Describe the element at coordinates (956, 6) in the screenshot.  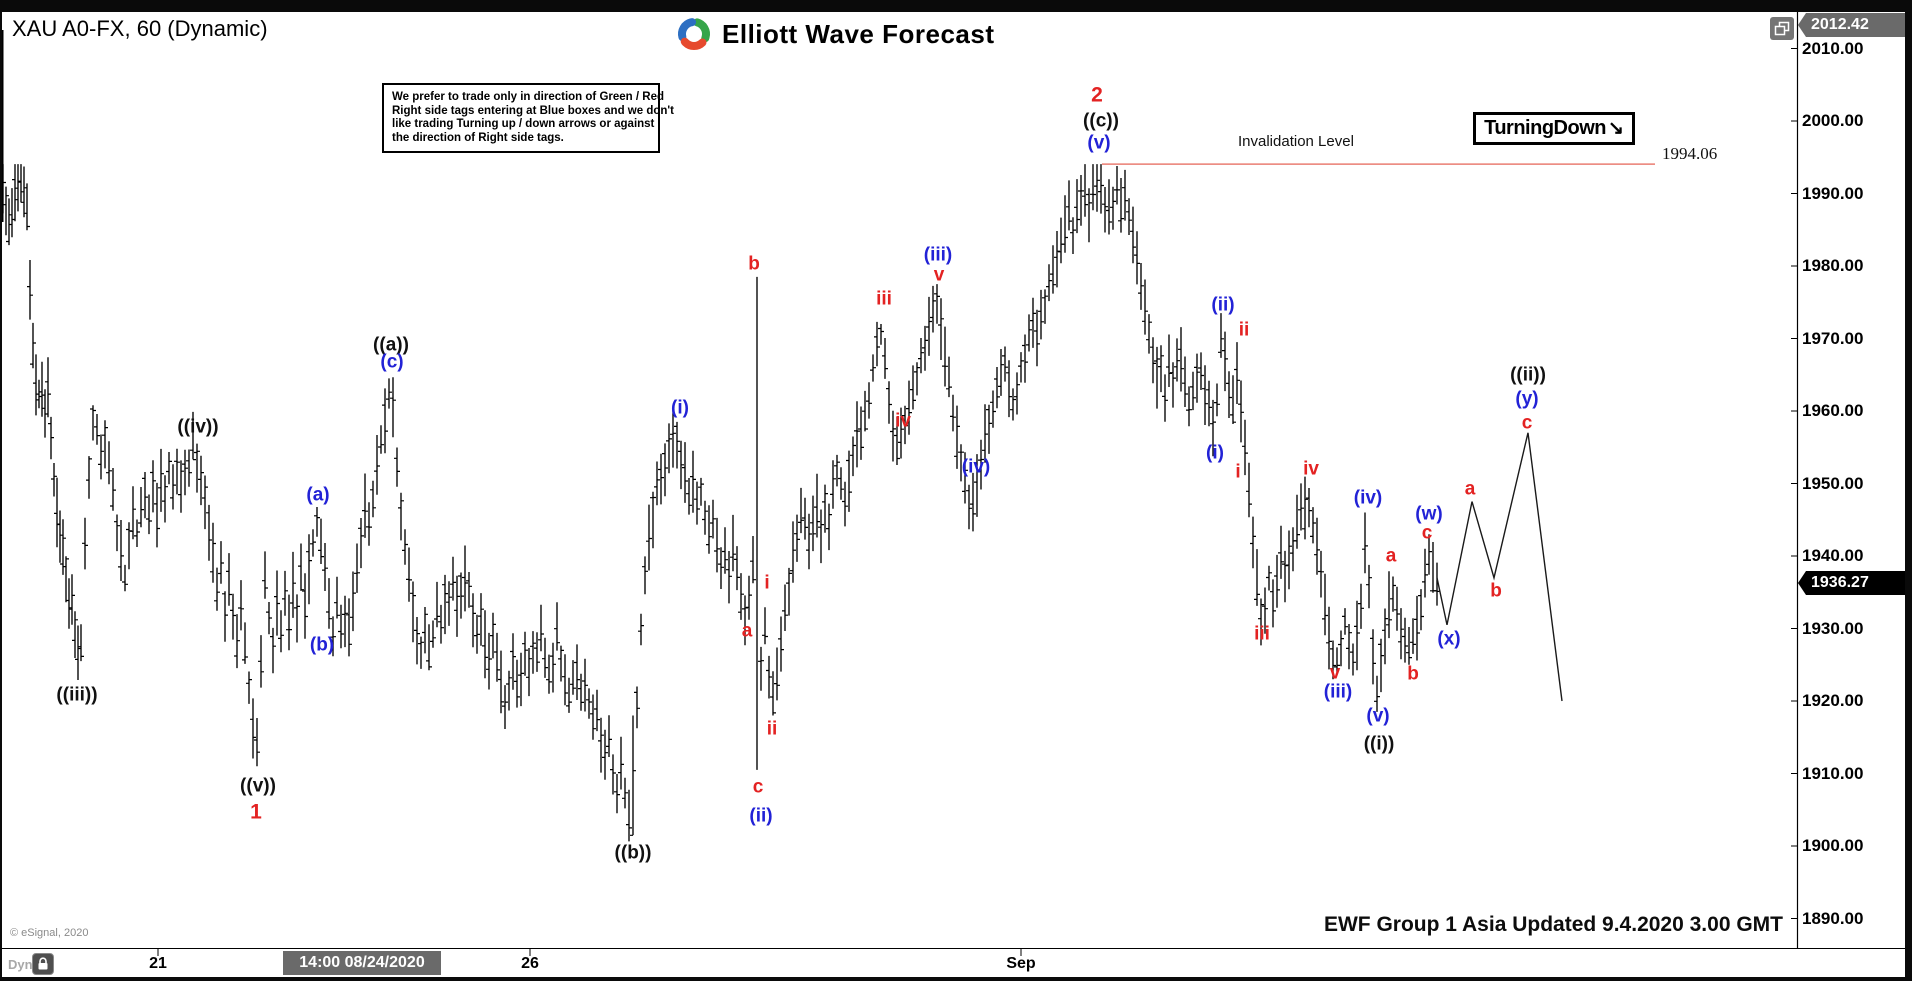
I see `window-top-edge` at that location.